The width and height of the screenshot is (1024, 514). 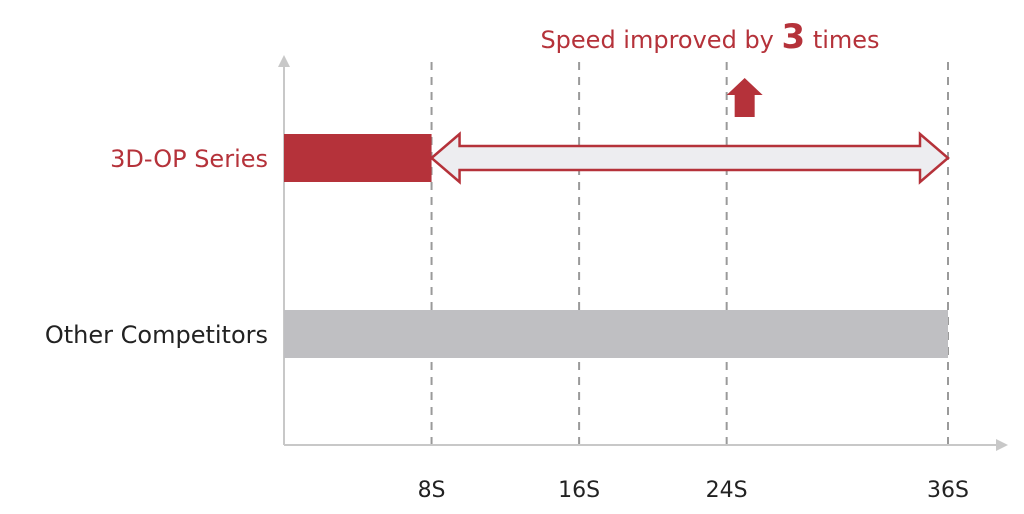 What do you see at coordinates (660, 40) in the screenshot?
I see `annotation-prefix: Speed improved by` at bounding box center [660, 40].